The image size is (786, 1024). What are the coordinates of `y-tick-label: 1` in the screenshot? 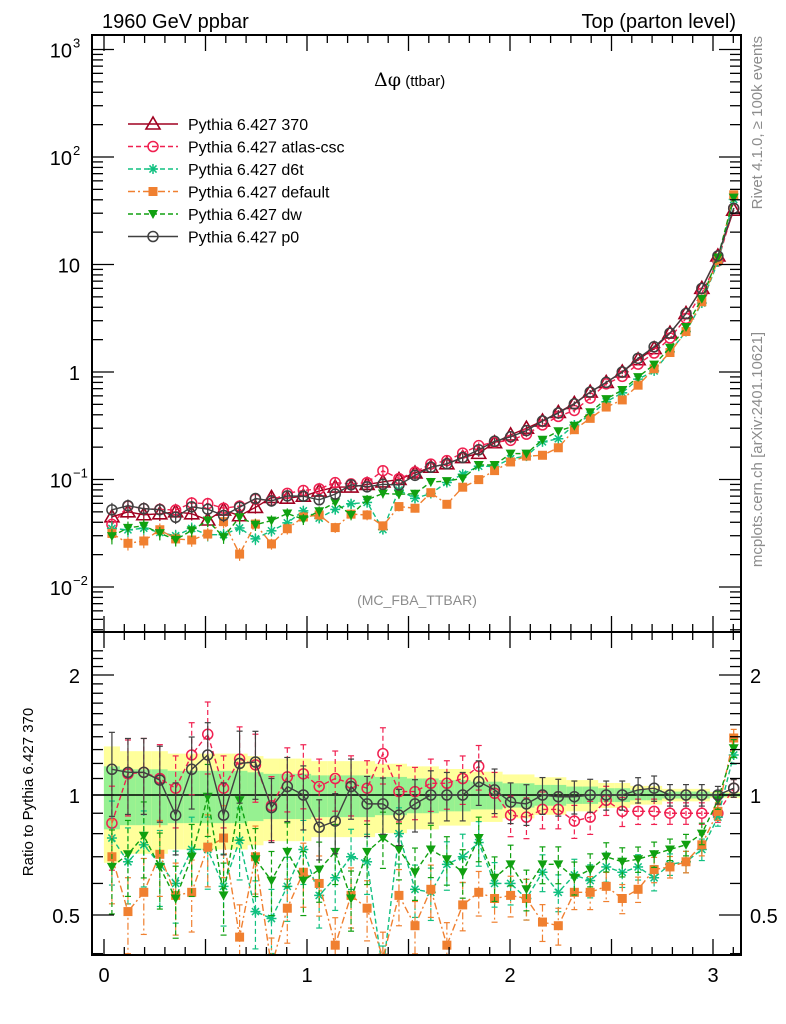 It's located at (74, 374).